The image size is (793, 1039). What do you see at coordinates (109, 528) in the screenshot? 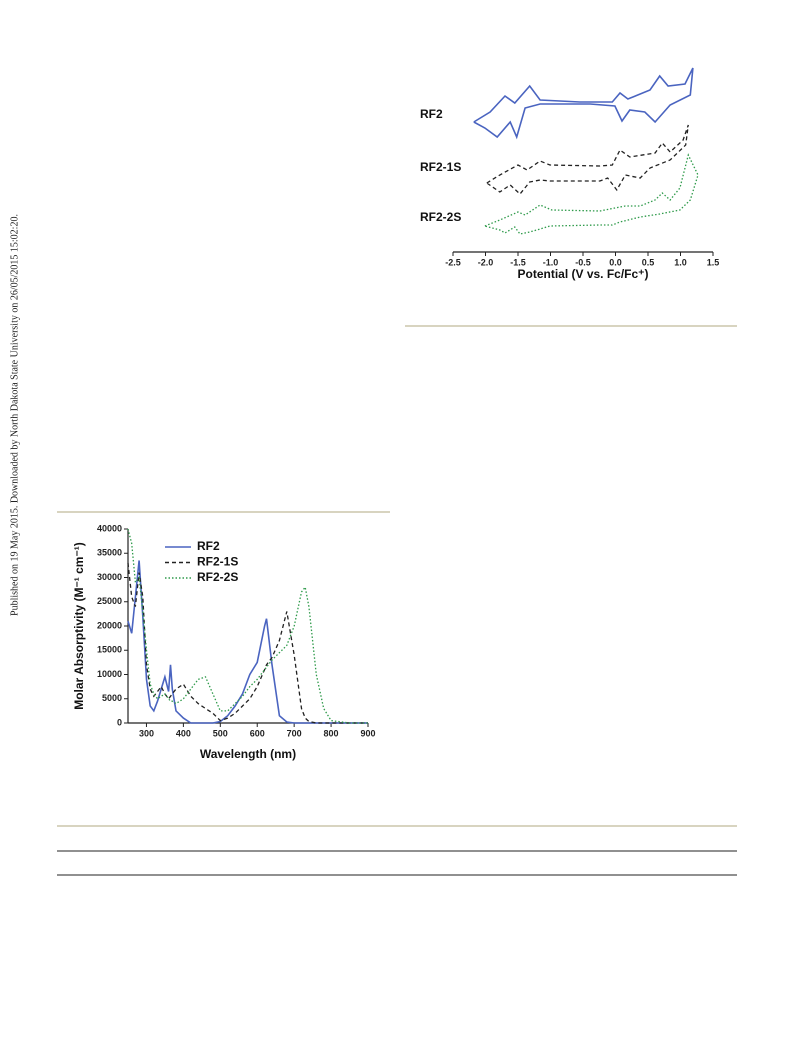
I see `y-tick-label: 40000` at bounding box center [109, 528].